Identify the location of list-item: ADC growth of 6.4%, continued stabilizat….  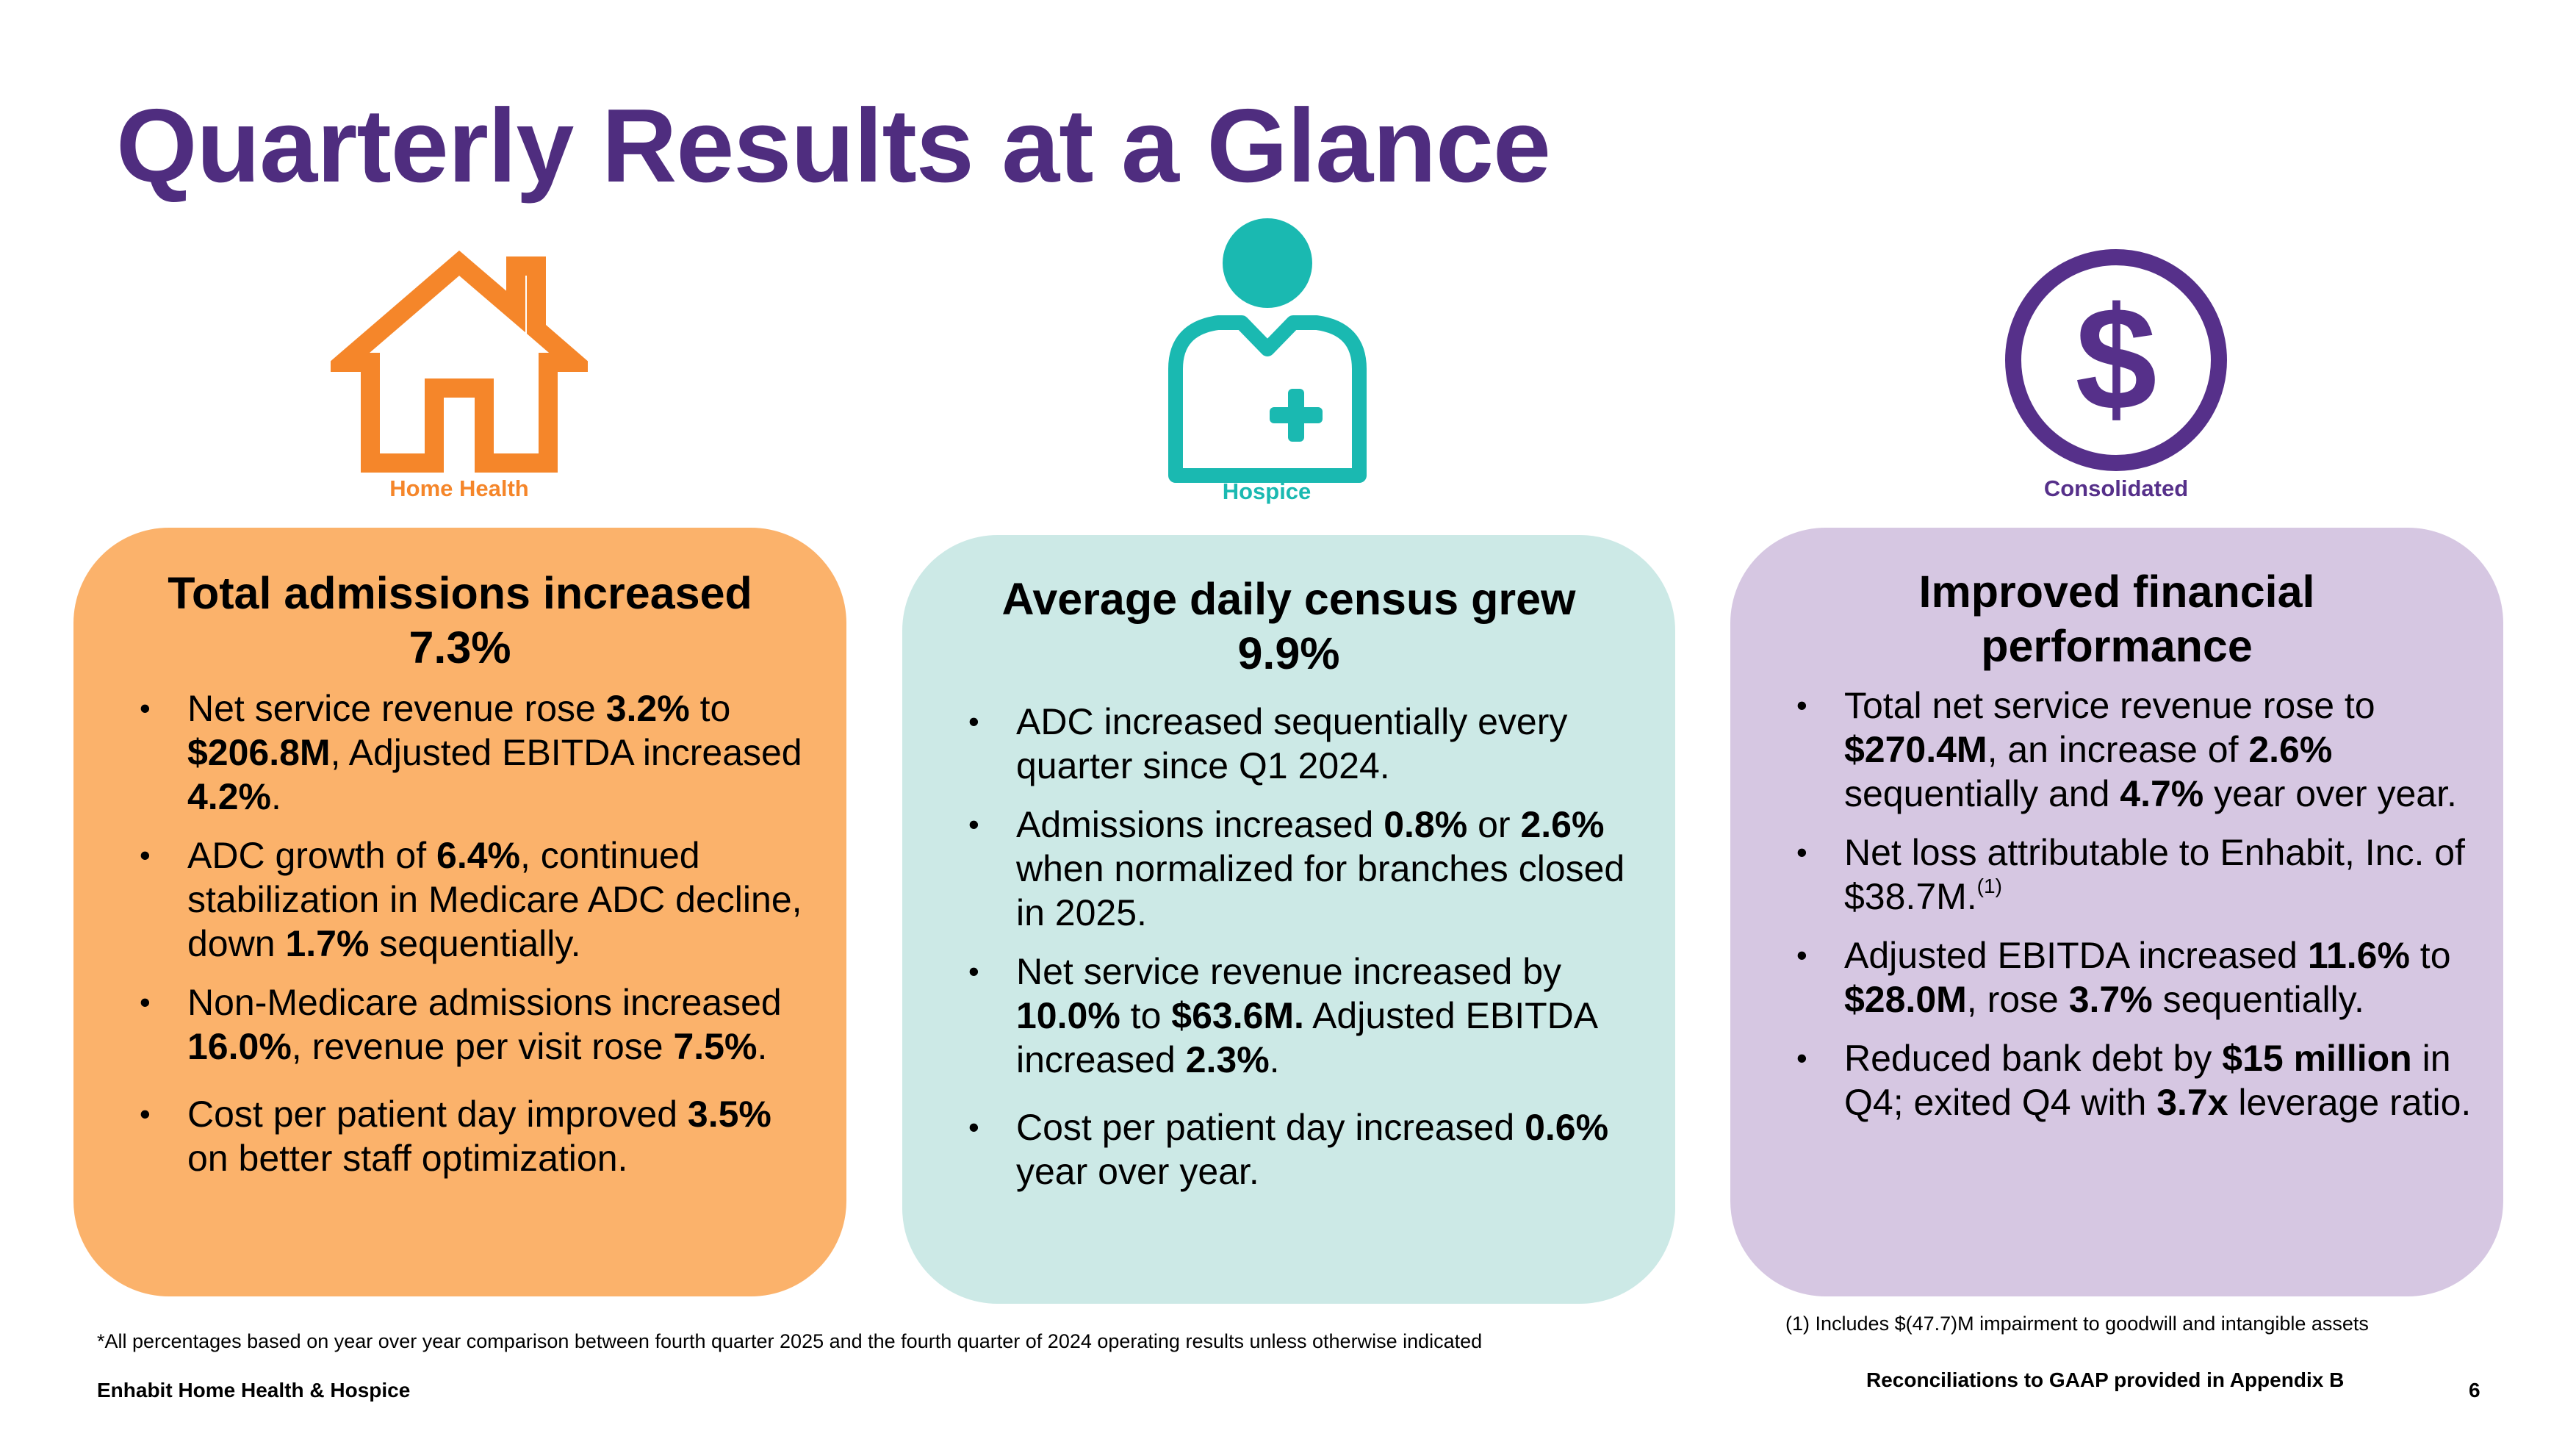
(460, 899).